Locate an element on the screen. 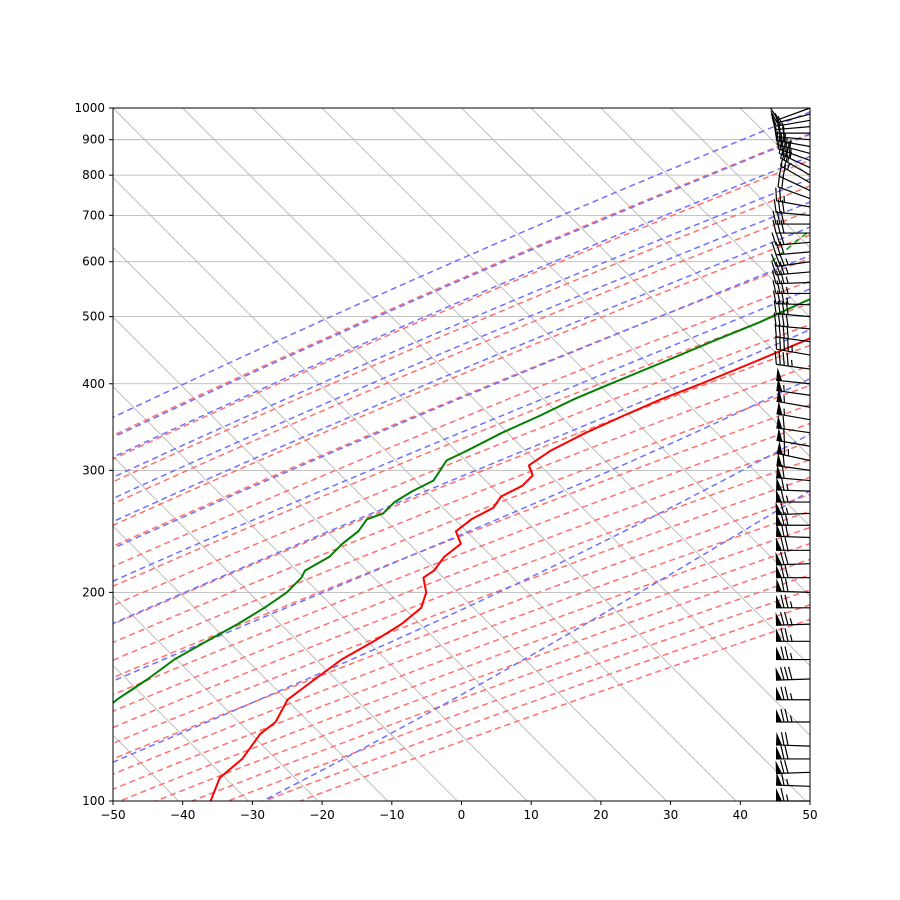 The width and height of the screenshot is (900, 900). y-tick-label: 300 is located at coordinates (93, 470).